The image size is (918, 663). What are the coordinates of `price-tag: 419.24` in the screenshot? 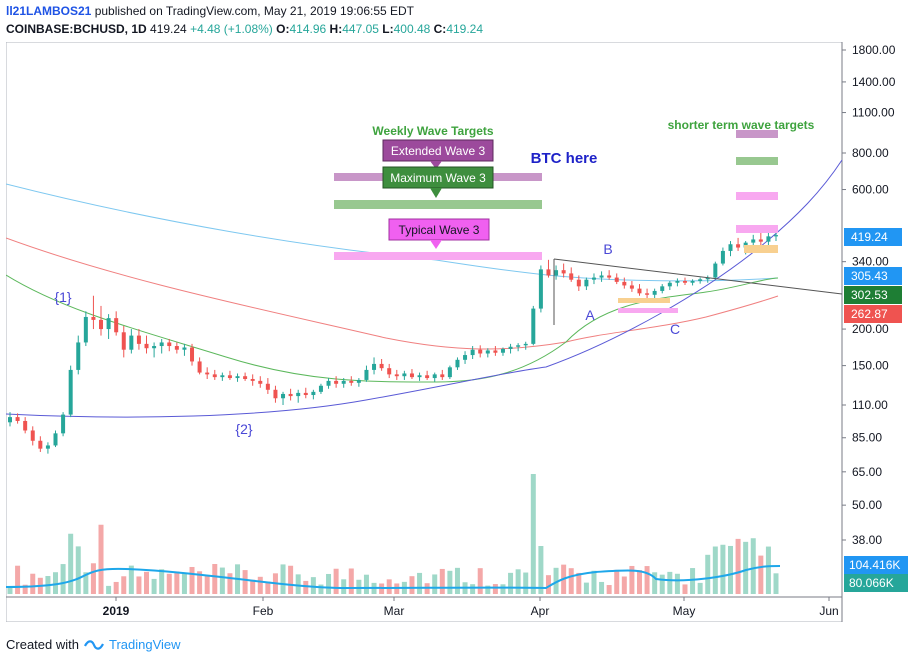 It's located at (873, 237).